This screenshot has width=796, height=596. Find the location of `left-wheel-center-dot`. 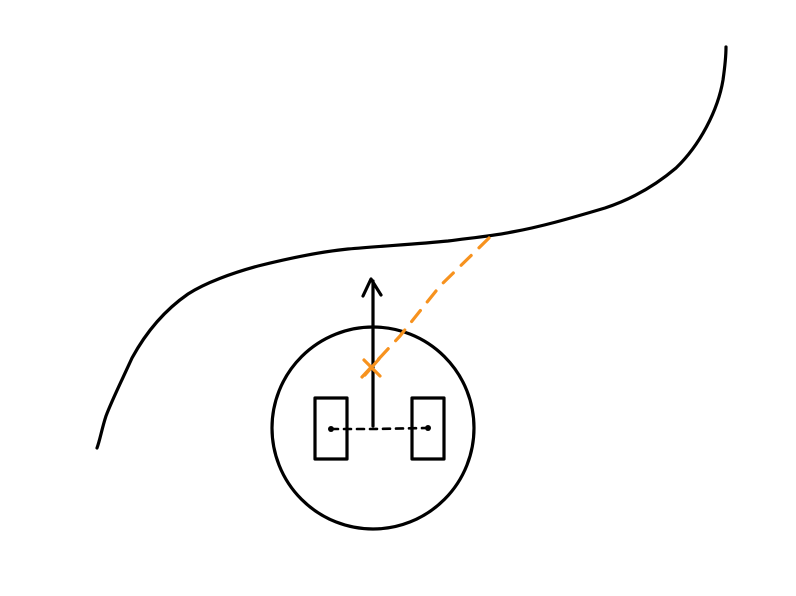

left-wheel-center-dot is located at coordinates (331, 429).